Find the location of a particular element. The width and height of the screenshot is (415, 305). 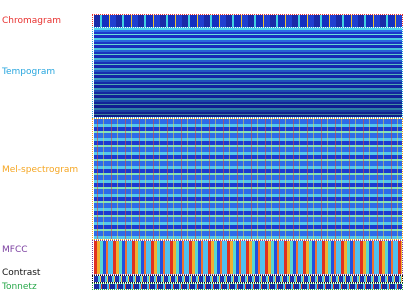

chromagram-map is located at coordinates (248, 21).